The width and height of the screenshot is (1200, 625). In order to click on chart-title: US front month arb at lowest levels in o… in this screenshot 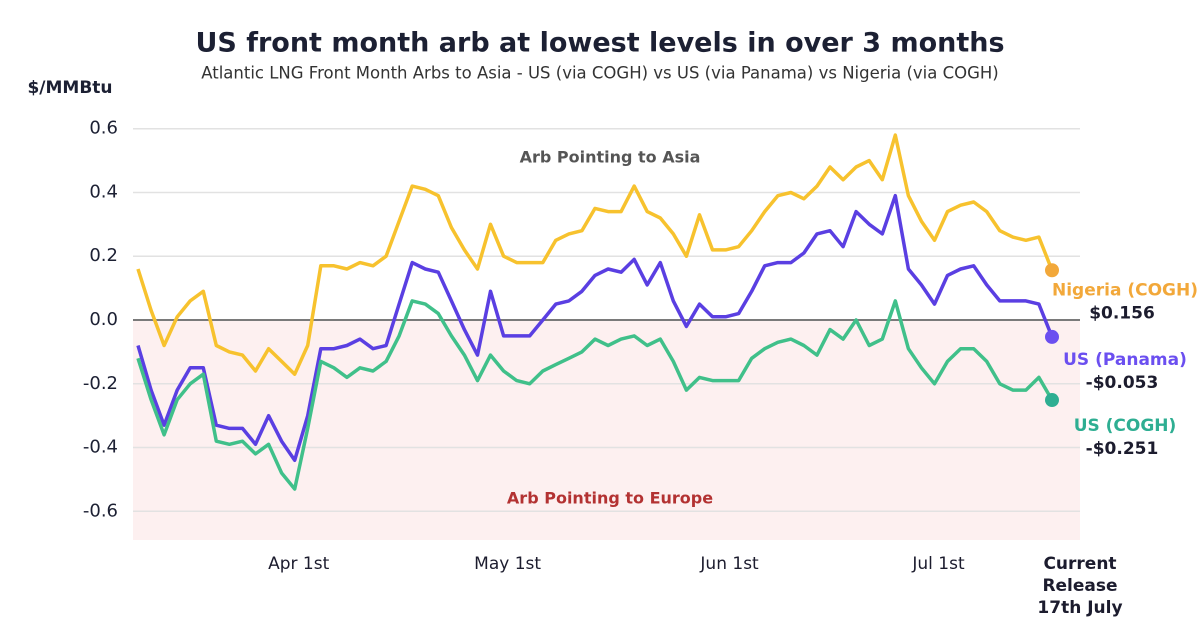, I will do `click(599, 43)`.